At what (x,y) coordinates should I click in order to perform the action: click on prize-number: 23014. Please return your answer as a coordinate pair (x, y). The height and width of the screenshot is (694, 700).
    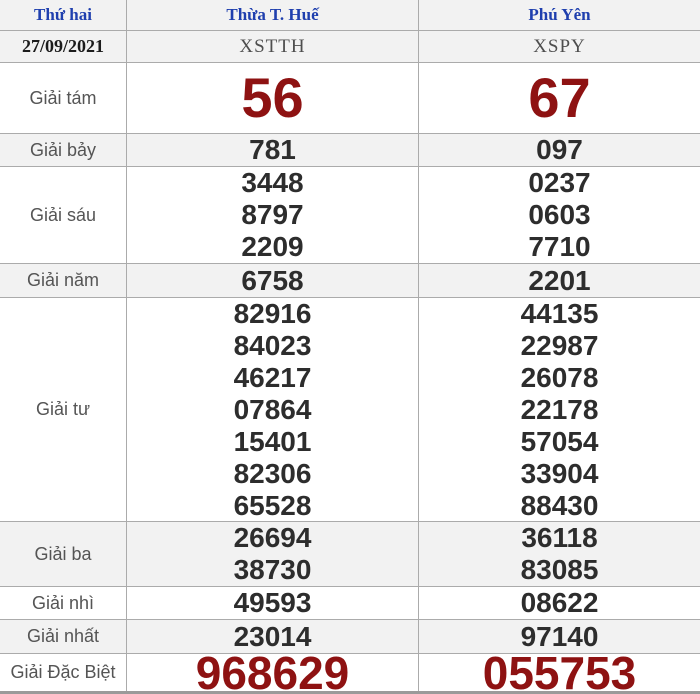
    Looking at the image, I should click on (272, 636).